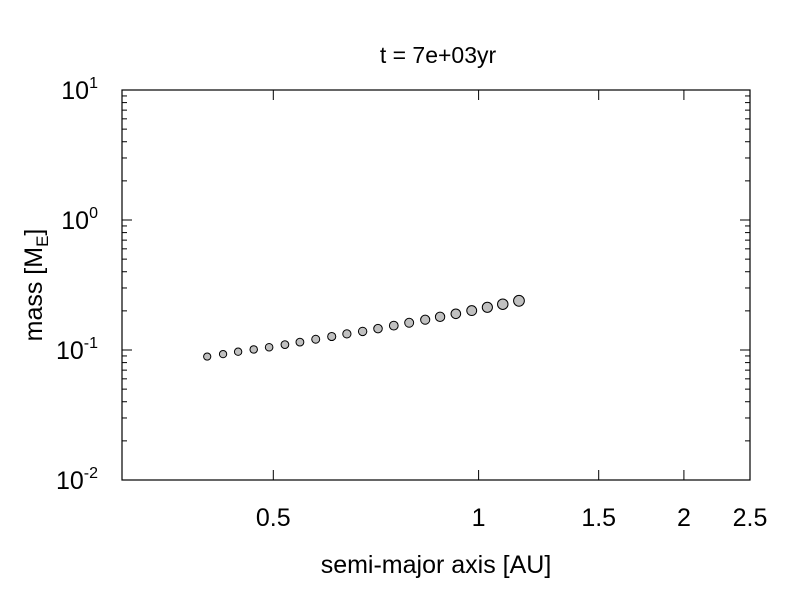 The image size is (800, 600). Describe the element at coordinates (479, 518) in the screenshot. I see `x-tick-label: 1` at that location.